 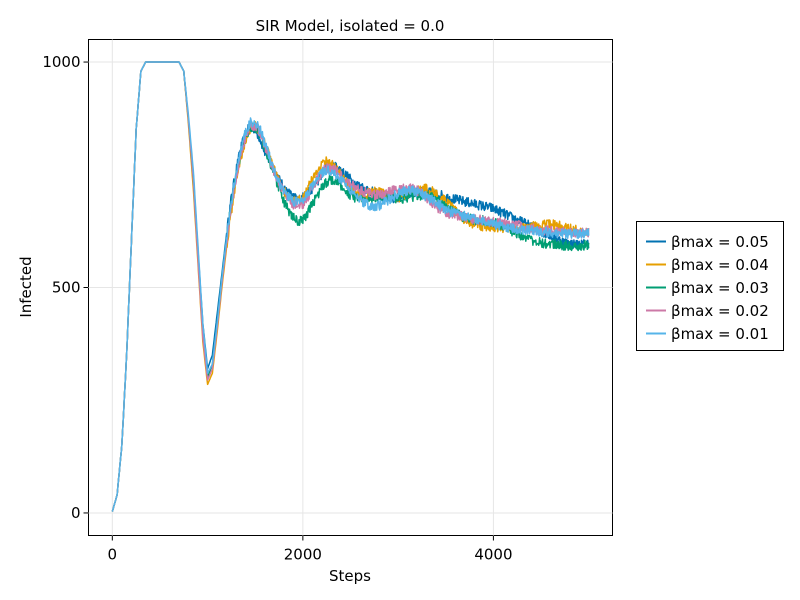 What do you see at coordinates (720, 288) in the screenshot?
I see `legend-entry: βmax = 0.03` at bounding box center [720, 288].